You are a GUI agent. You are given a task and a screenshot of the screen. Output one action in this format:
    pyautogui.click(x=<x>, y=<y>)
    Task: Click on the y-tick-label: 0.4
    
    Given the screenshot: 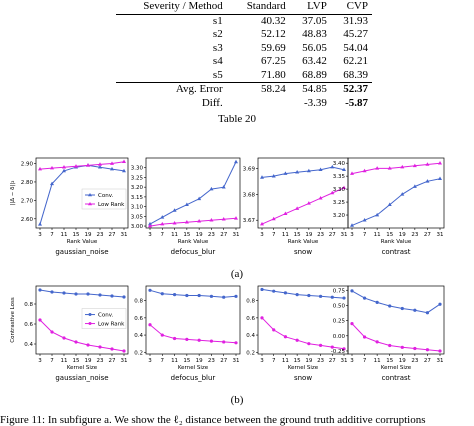 What is the action you would take?
    pyautogui.click(x=250, y=336)
    